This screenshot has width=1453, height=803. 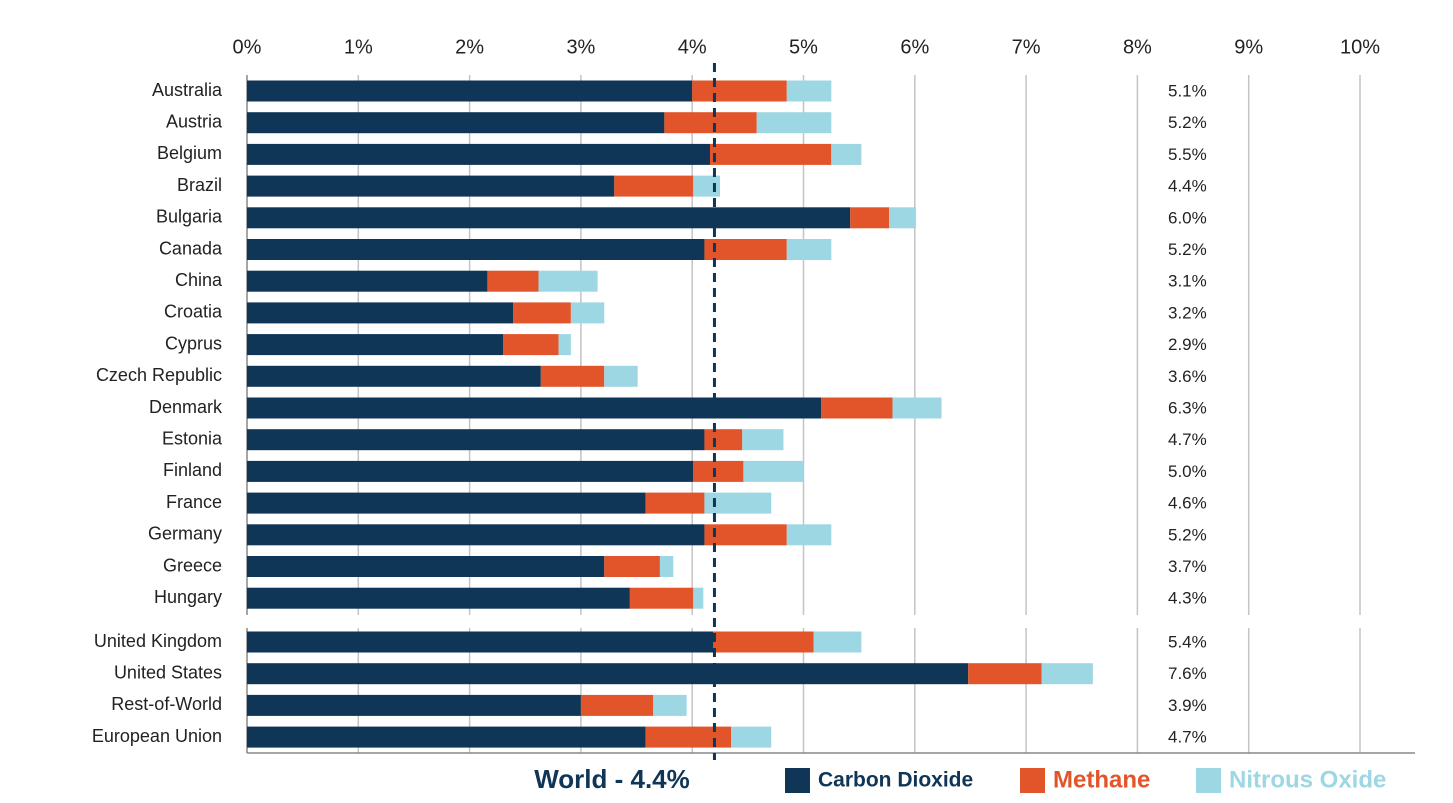 I want to click on y-tick-label: Croatia, so click(x=193, y=312).